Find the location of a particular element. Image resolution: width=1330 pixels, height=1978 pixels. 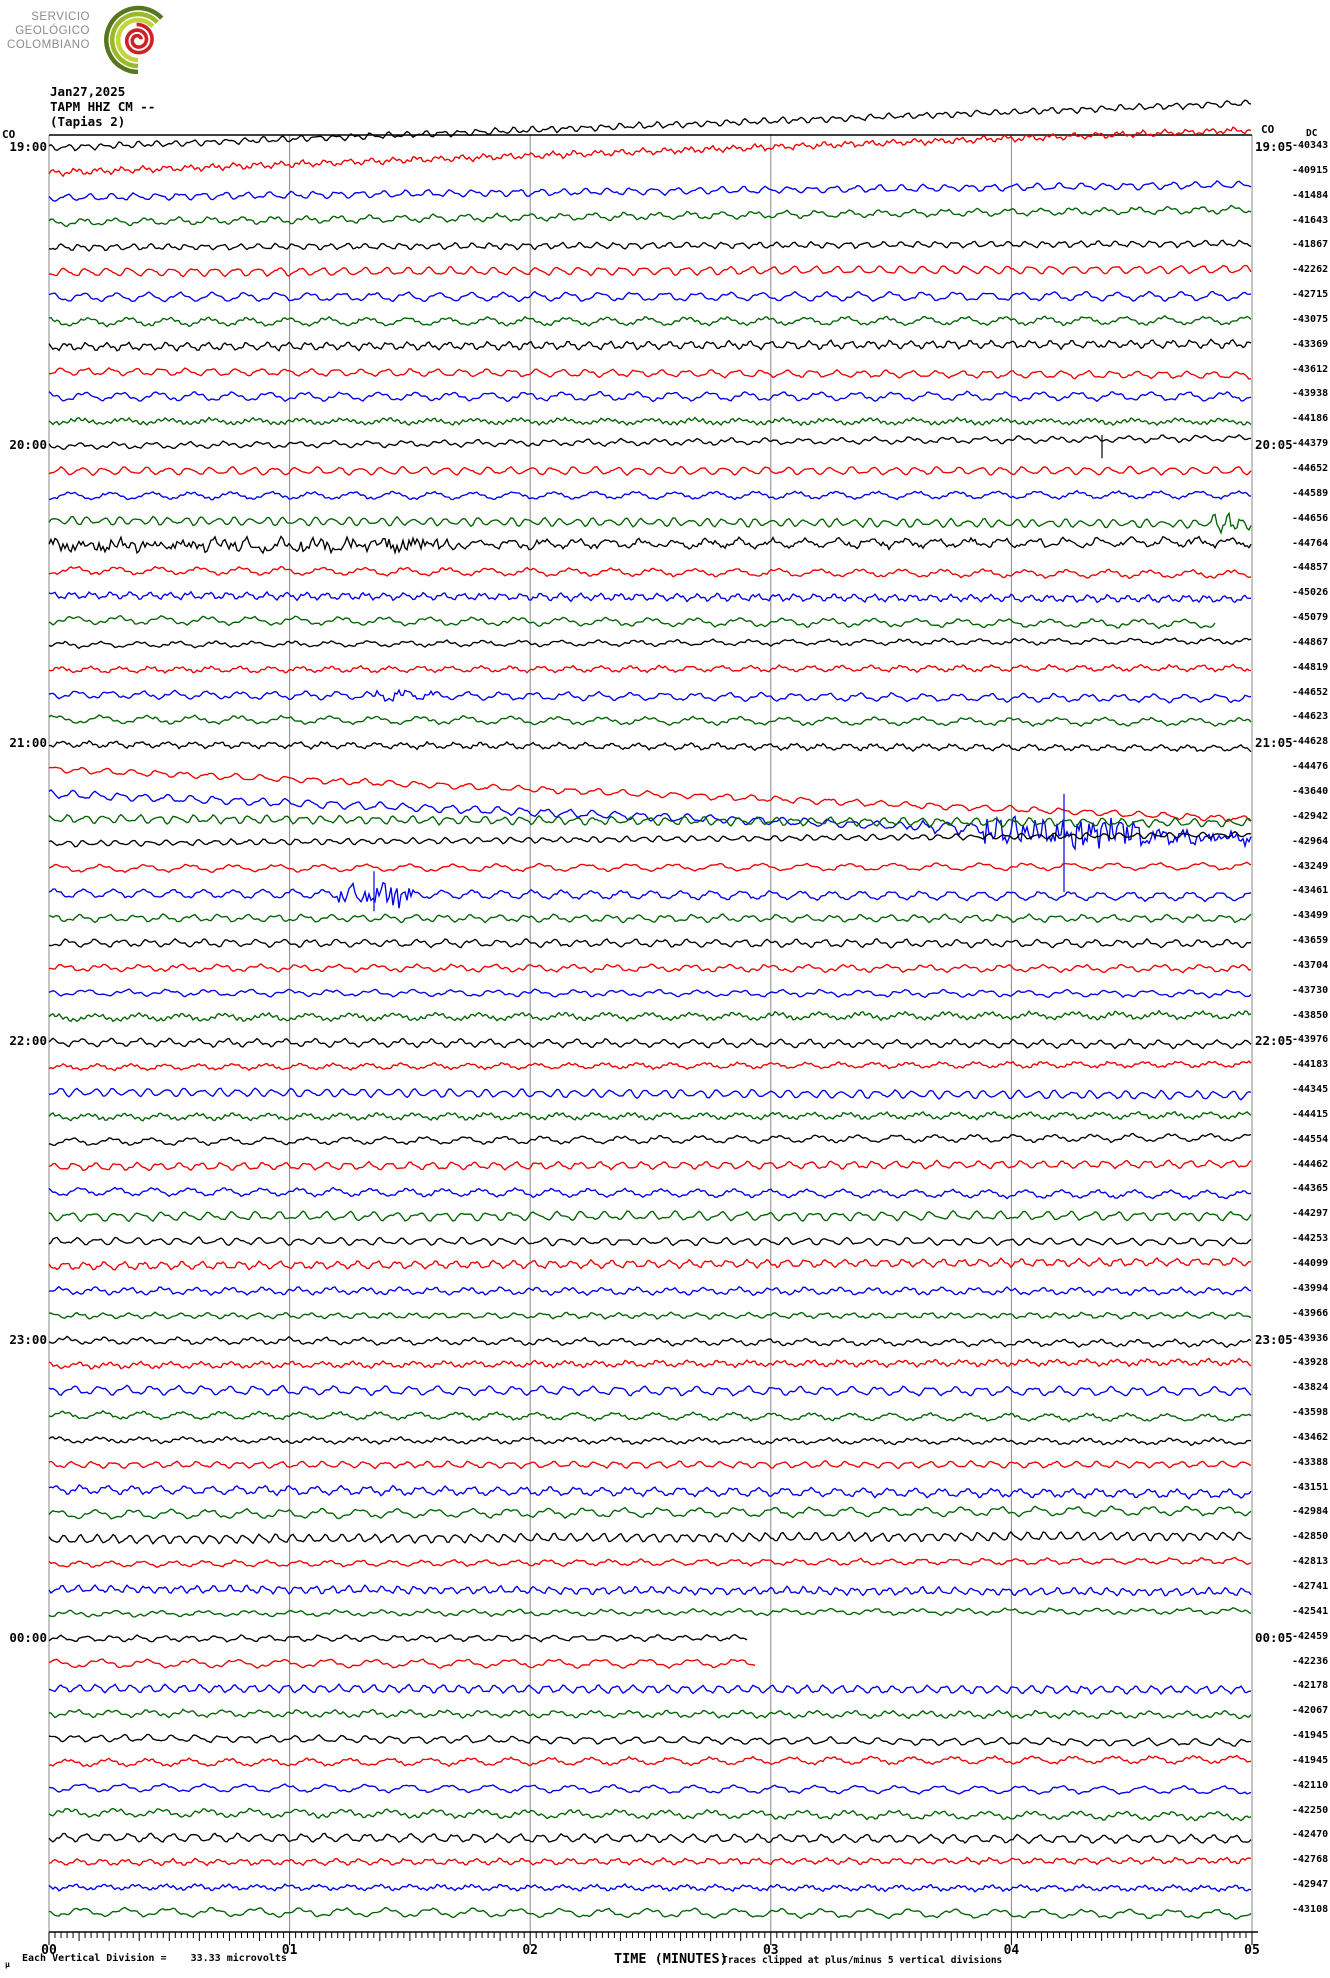

dc-value: -42942 is located at coordinates (1310, 816).